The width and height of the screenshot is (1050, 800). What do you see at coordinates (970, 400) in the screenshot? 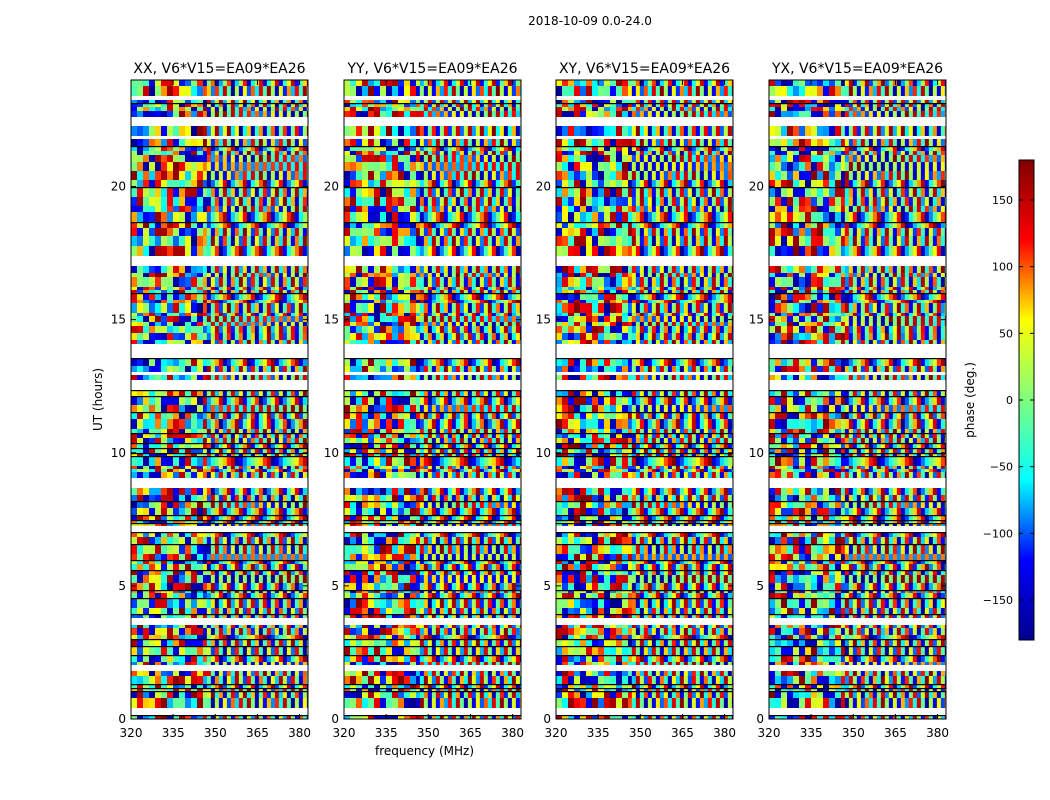
I see `colorbar-label: phase (deg.)` at bounding box center [970, 400].